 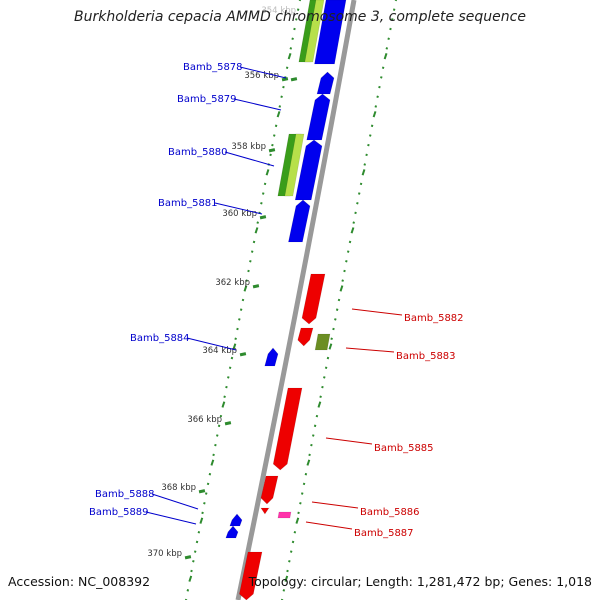 What do you see at coordinates (322, 342) in the screenshot?
I see `olive-feature-block` at bounding box center [322, 342].